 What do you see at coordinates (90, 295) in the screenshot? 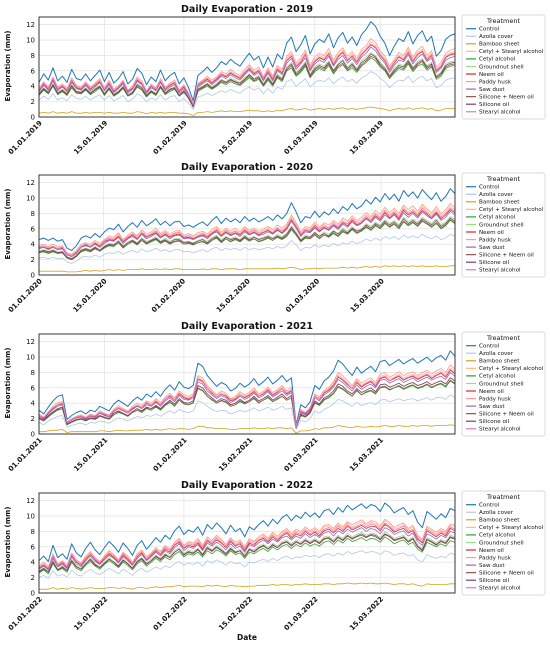
I see `x-tick-label: 15.01.2020` at bounding box center [90, 295].